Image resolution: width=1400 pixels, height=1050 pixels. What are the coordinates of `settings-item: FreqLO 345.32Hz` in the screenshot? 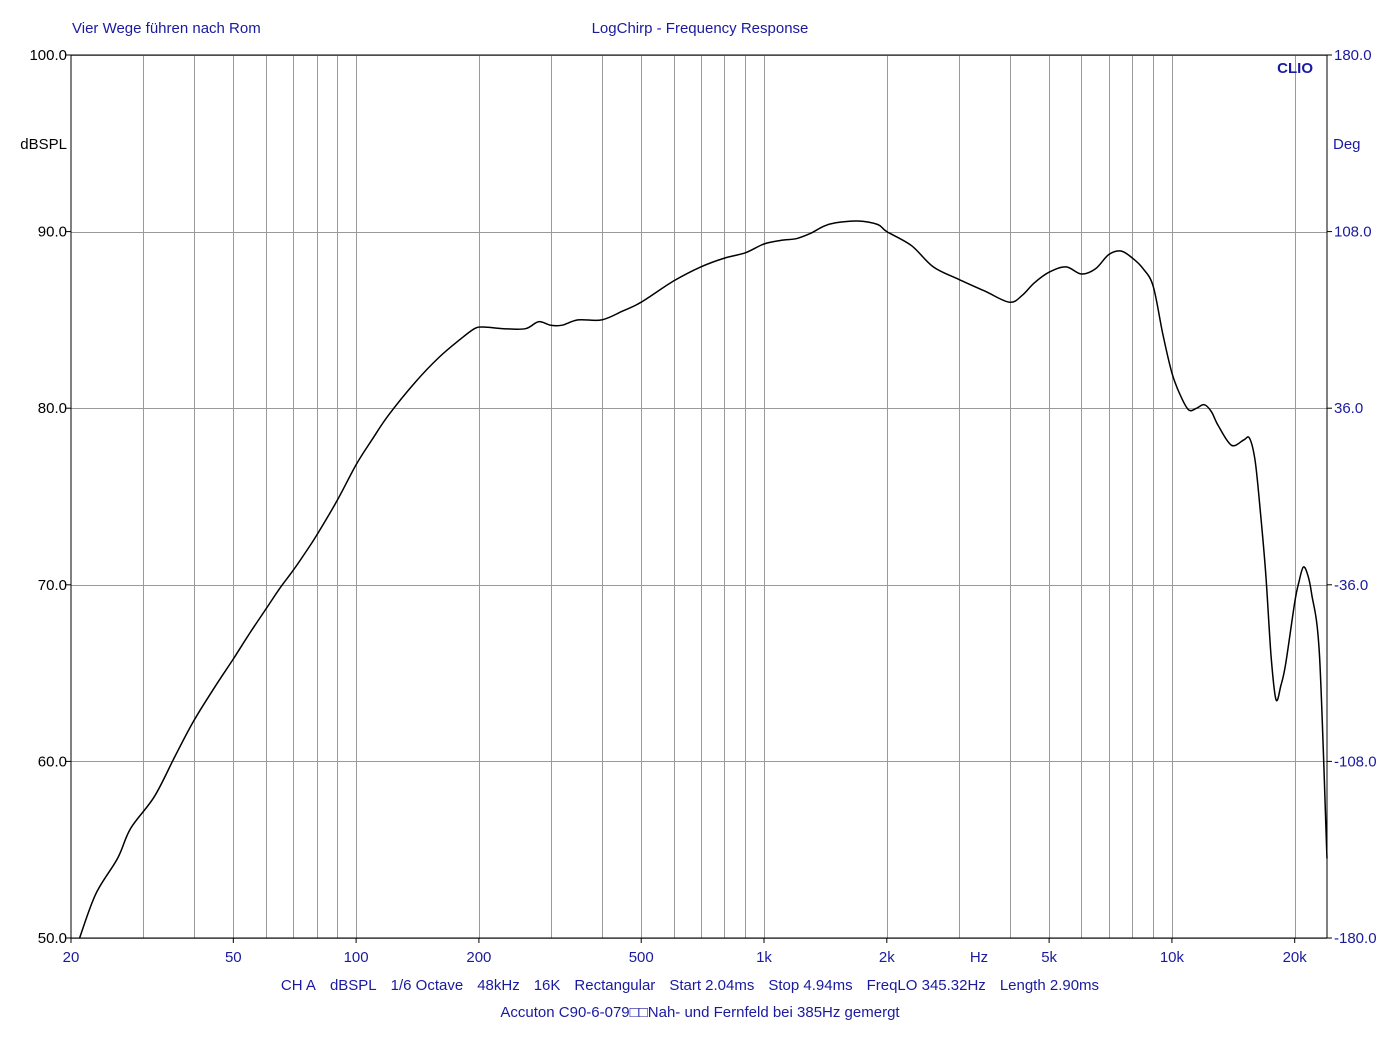 It's located at (926, 985).